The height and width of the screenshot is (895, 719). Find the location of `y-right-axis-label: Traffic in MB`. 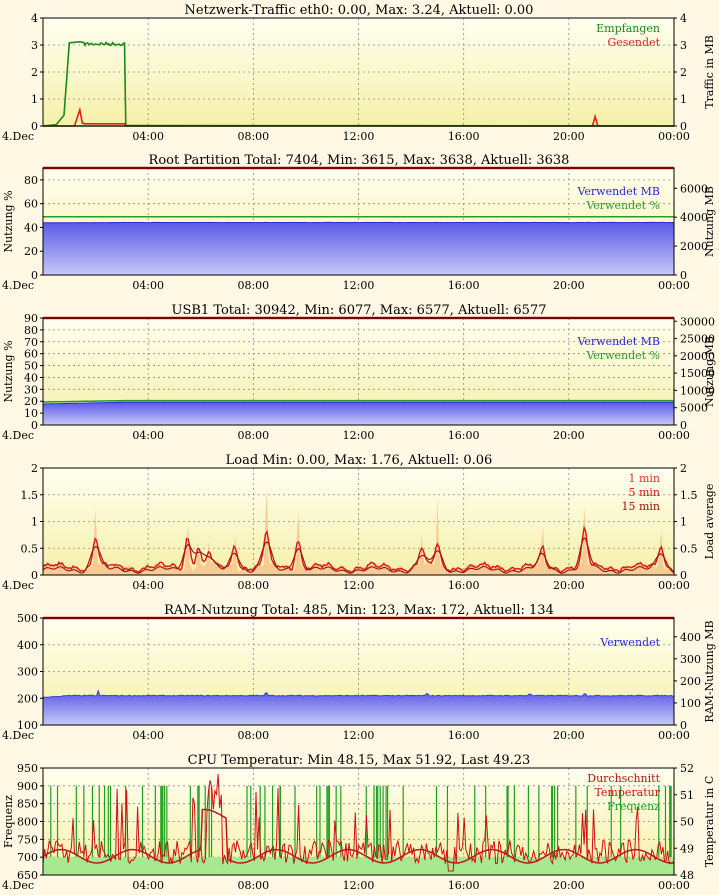

y-right-axis-label: Traffic in MB is located at coordinates (709, 72).